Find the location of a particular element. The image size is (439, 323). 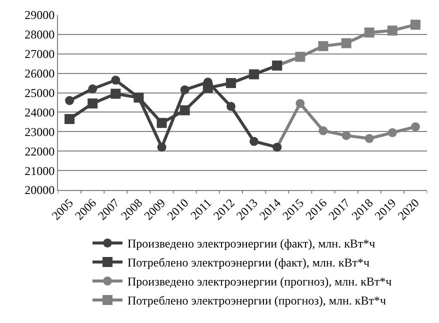

y-tick-label: 21000 is located at coordinates (39, 171).